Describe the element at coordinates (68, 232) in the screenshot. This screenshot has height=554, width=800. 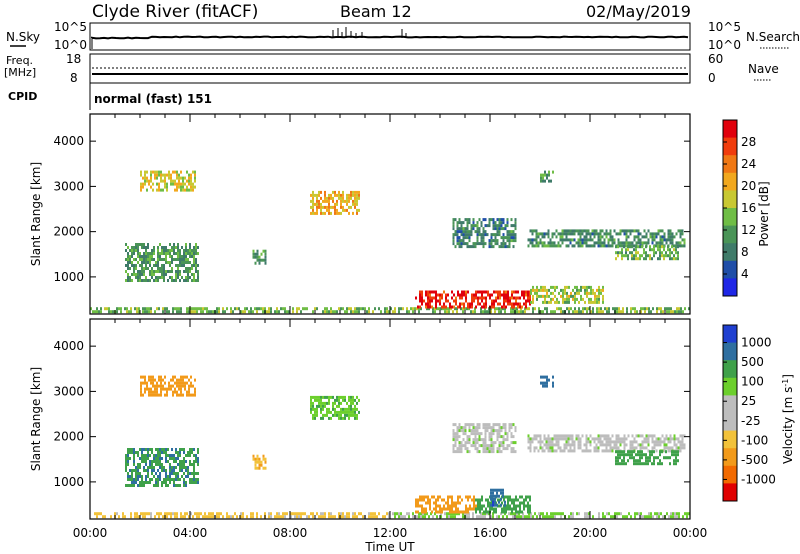
I see `y-tick-label: 2000` at that location.